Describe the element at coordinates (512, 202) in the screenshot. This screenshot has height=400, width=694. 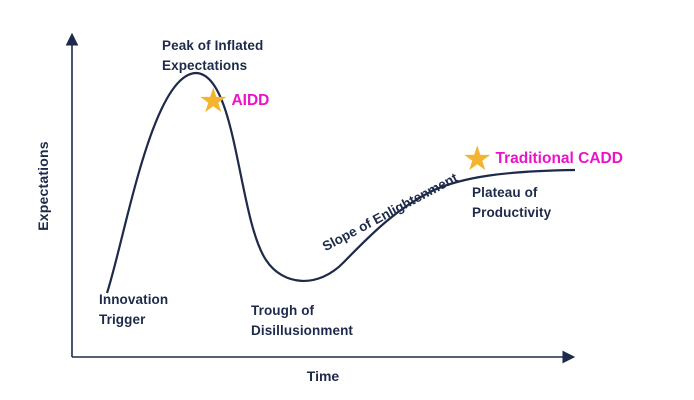
I see `label-plateau-of-productivity: Plateau of Productivity` at that location.